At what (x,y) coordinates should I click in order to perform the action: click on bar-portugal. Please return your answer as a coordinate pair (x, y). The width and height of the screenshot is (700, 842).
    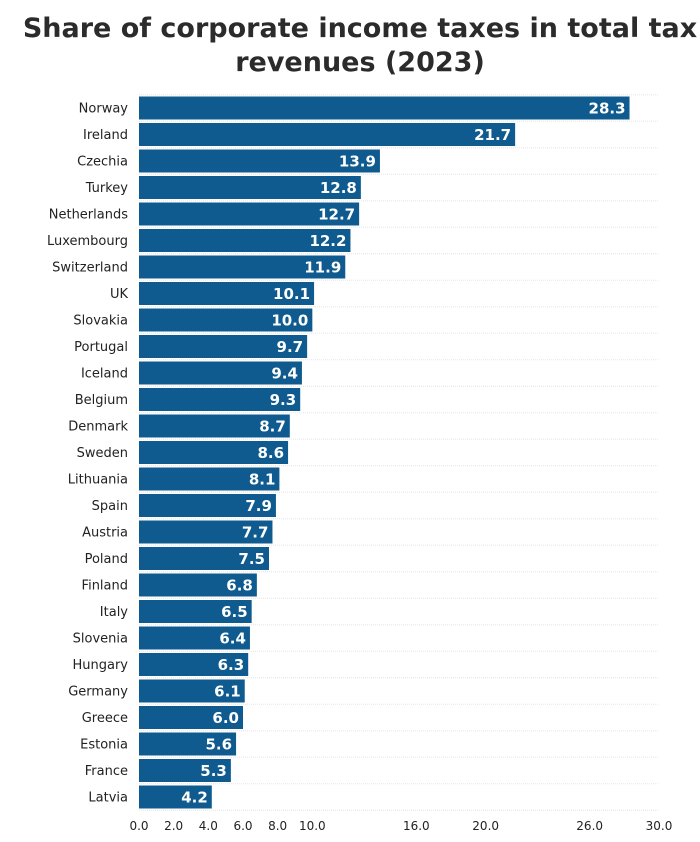
    Looking at the image, I should click on (223, 346).